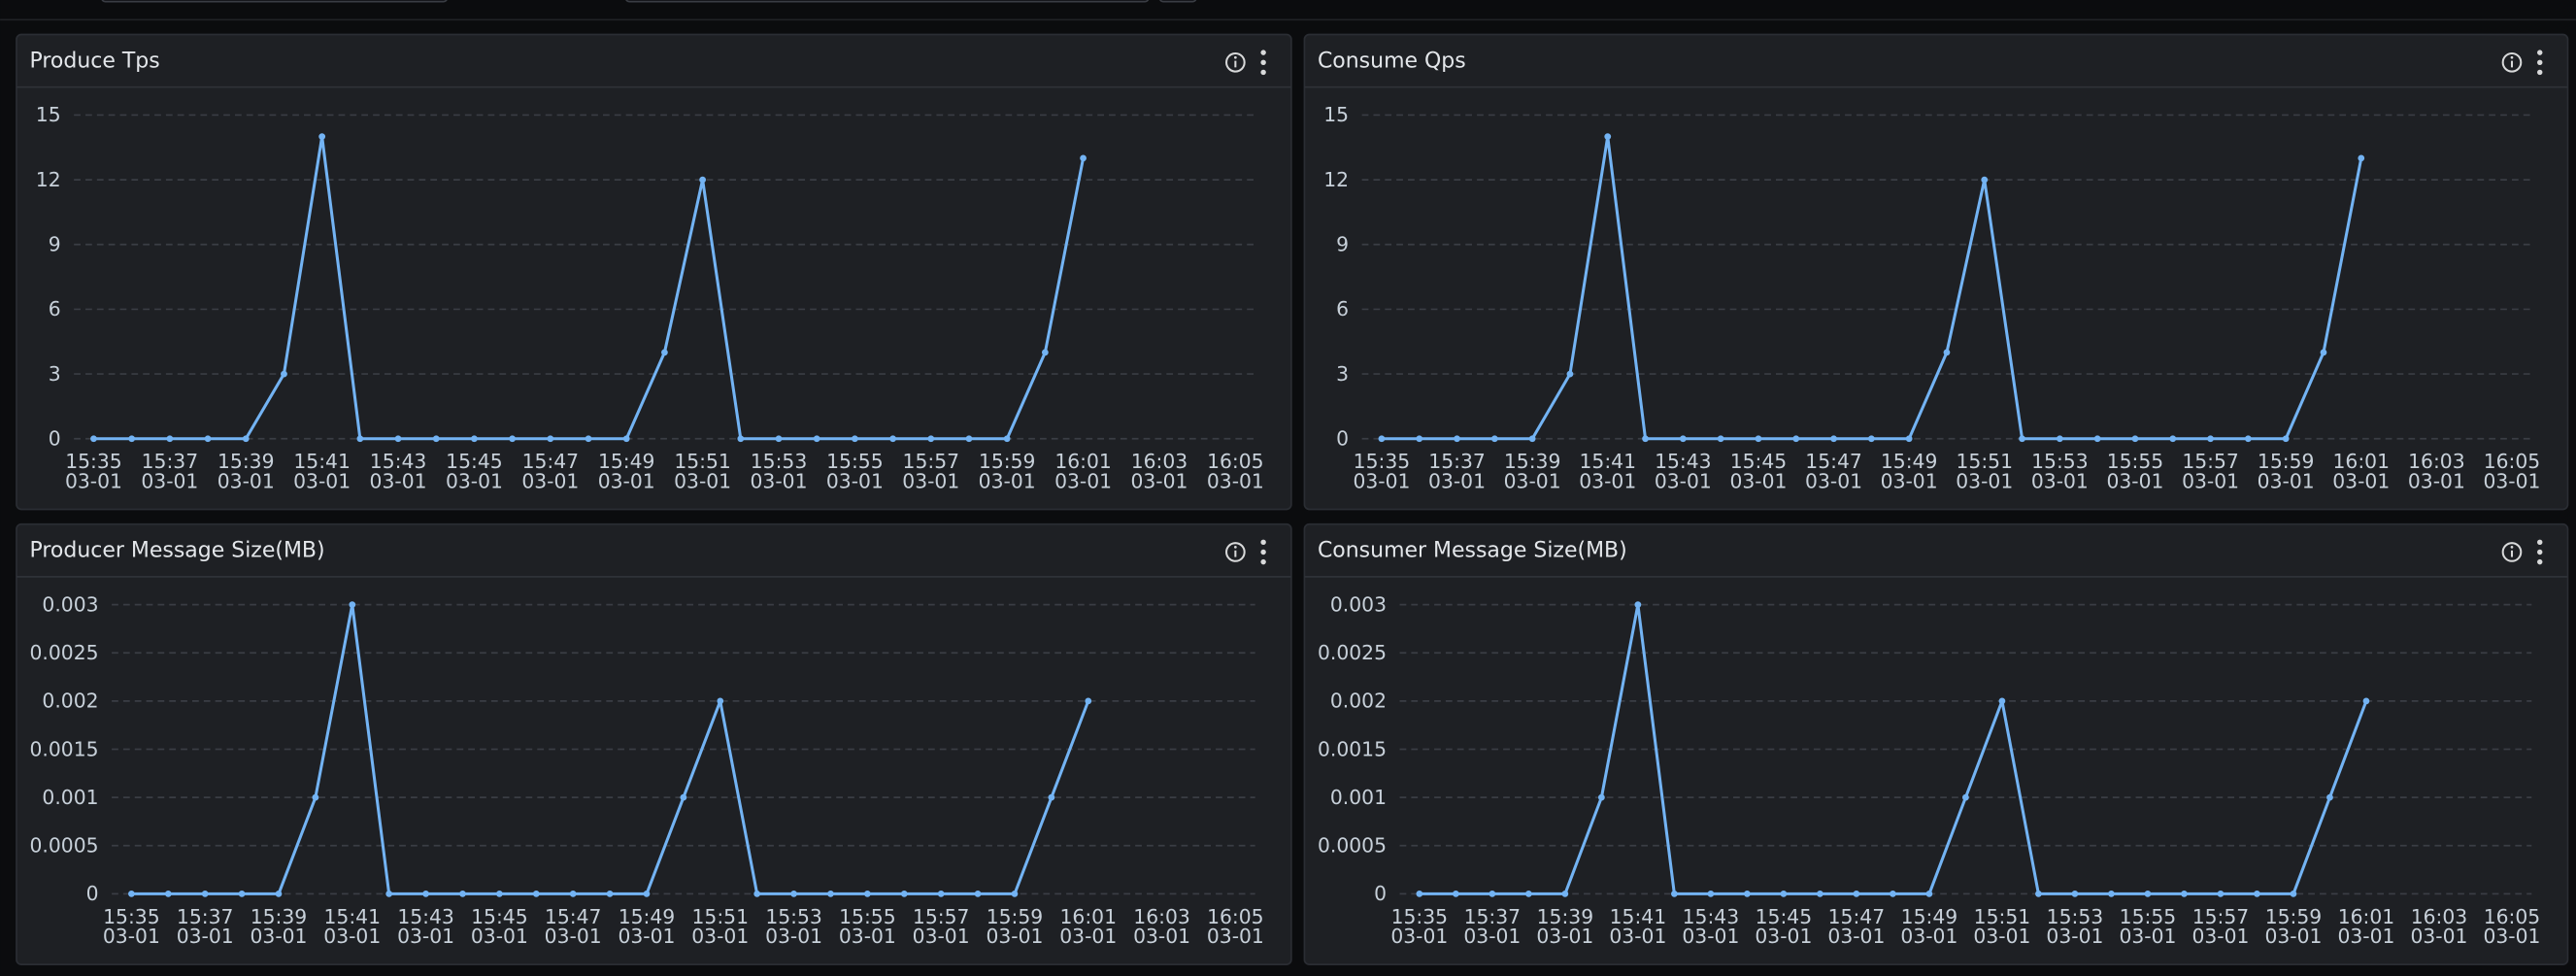 This screenshot has height=976, width=2576. I want to click on filter-button, so click(1178, 1).